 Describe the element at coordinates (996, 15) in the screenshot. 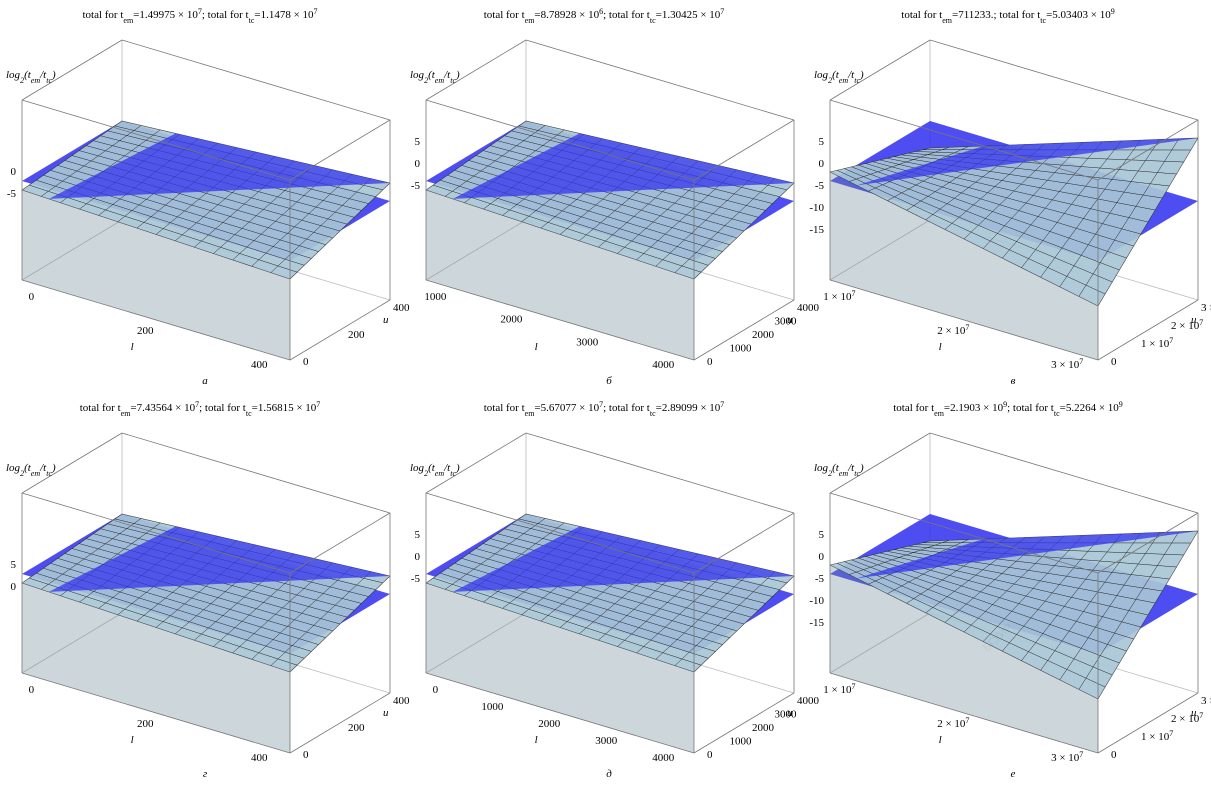

I see `text-run: =711233.; total for t` at that location.